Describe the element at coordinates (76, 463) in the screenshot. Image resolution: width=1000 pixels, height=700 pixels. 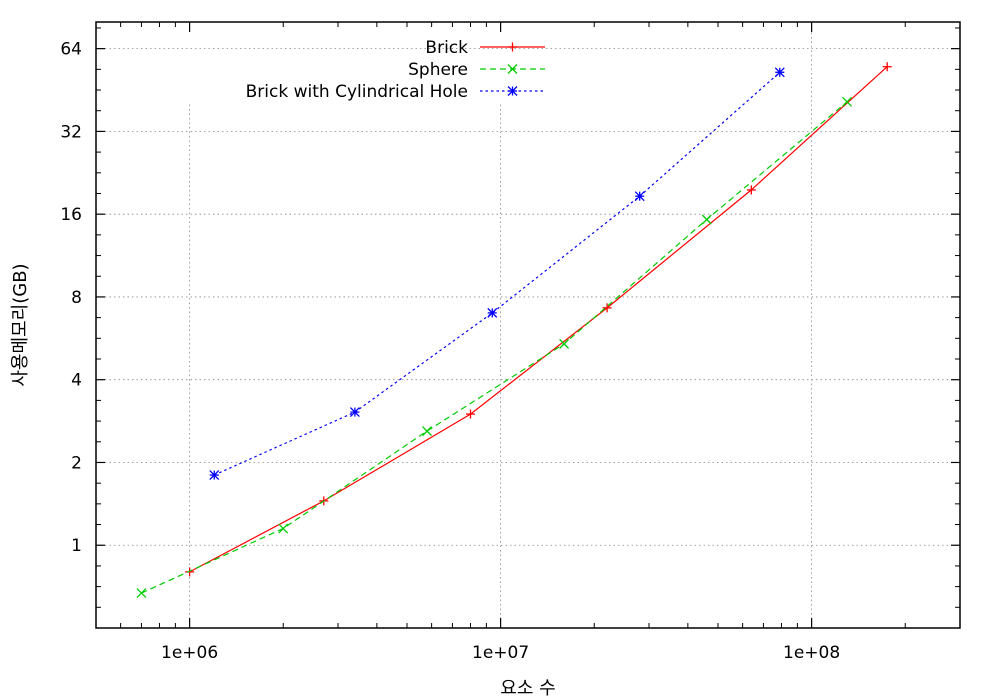
I see `y-tick-label: 2` at that location.